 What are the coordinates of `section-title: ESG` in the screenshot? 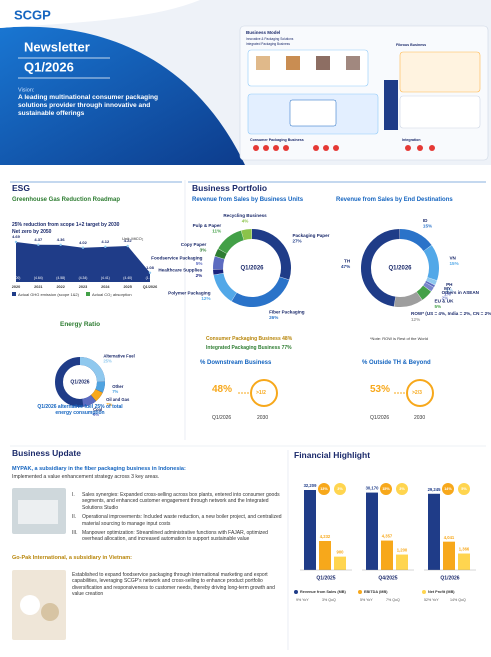 It's located at (21, 188).